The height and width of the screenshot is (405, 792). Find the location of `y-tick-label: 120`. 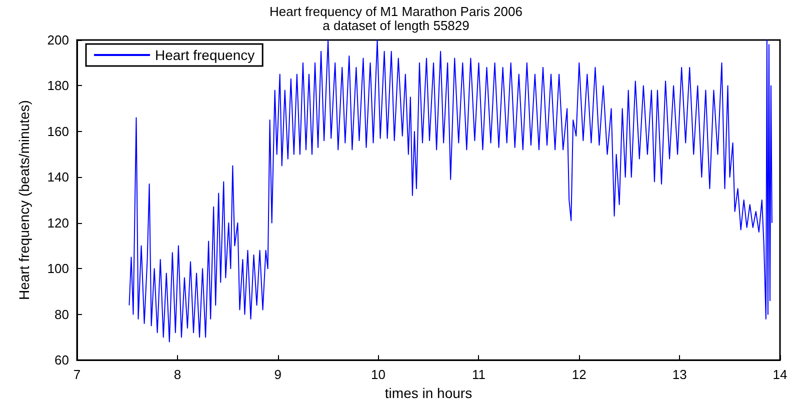

y-tick-label: 120 is located at coordinates (58, 222).